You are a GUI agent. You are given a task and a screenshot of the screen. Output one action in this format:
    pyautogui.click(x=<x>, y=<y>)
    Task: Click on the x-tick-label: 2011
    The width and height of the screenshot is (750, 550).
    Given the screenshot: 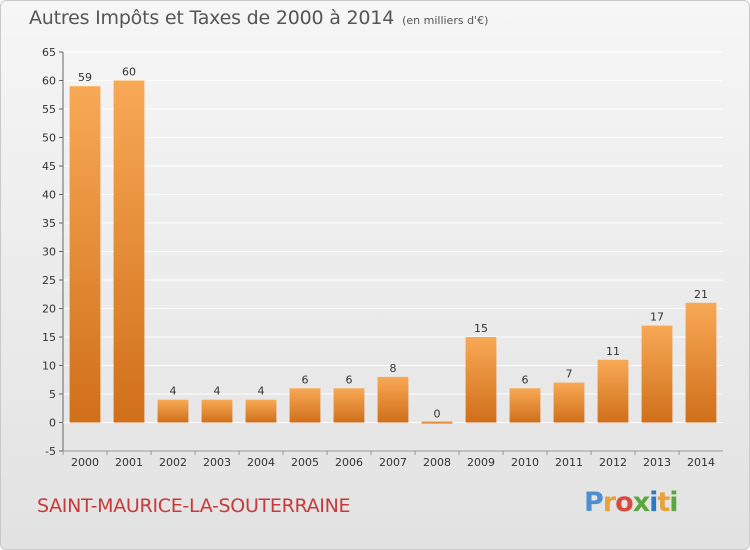 What is the action you would take?
    pyautogui.click(x=569, y=462)
    